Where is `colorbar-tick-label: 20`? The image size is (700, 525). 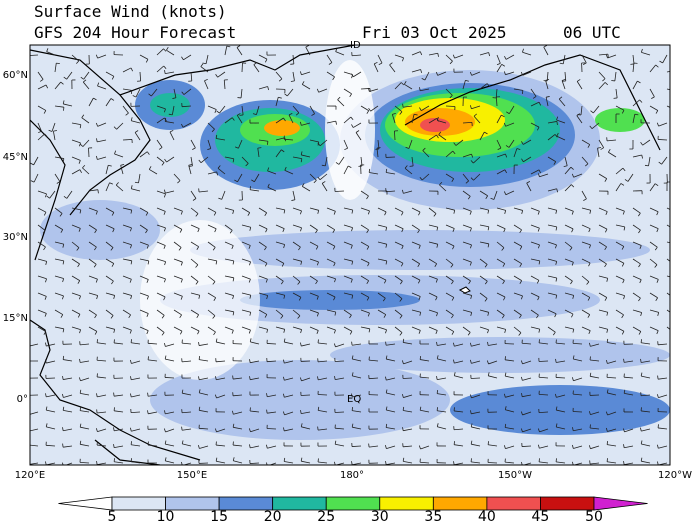
colorbar-tick-label: 20 is located at coordinates (273, 517).